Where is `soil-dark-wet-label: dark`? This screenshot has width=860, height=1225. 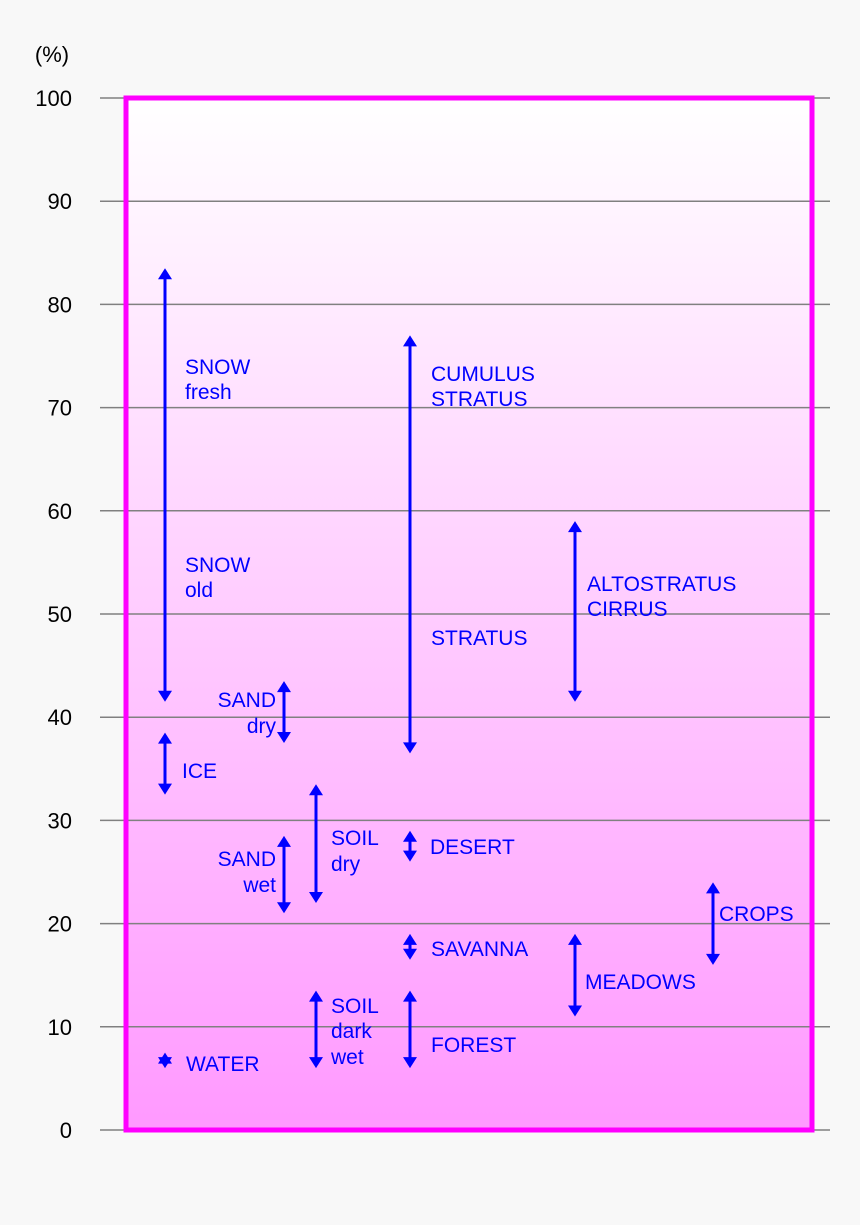
soil-dark-wet-label: dark is located at coordinates (351, 1031).